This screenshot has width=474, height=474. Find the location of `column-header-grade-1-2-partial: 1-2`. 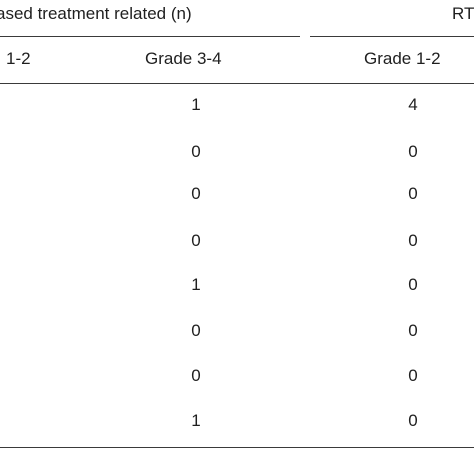

column-header-grade-1-2-partial: 1-2 is located at coordinates (18, 58).